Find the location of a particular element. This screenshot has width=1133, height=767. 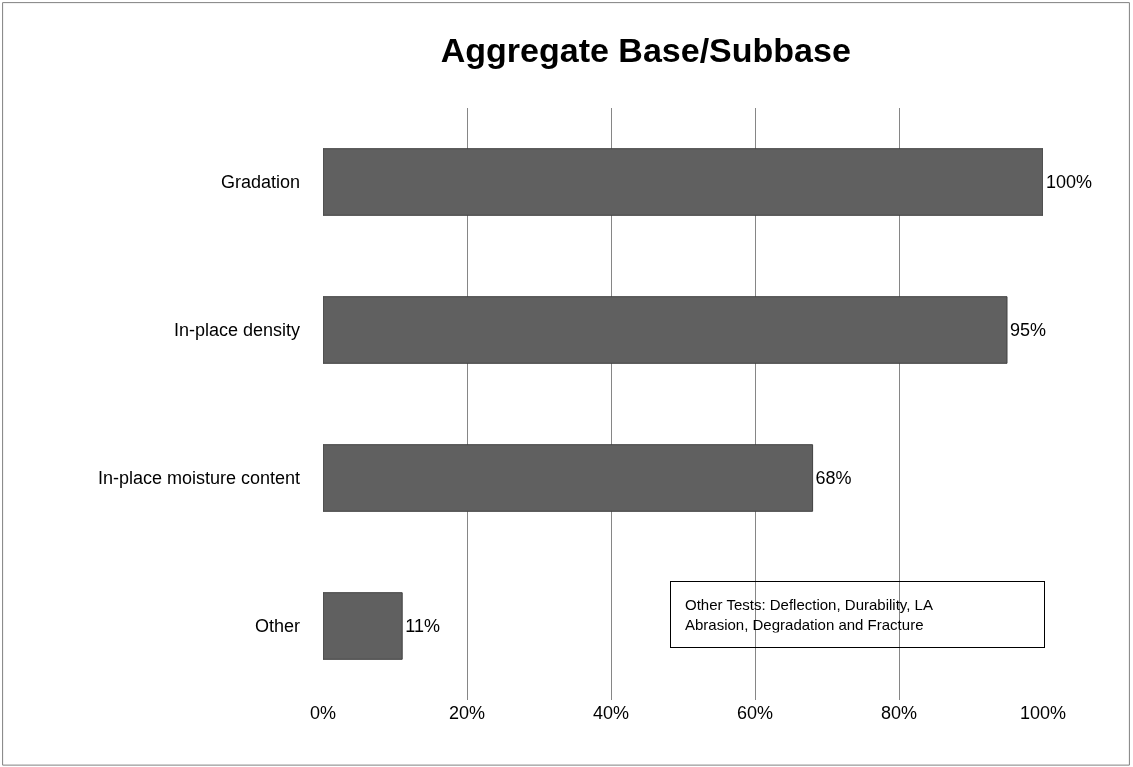

x-tick-label: 0% is located at coordinates (323, 713).